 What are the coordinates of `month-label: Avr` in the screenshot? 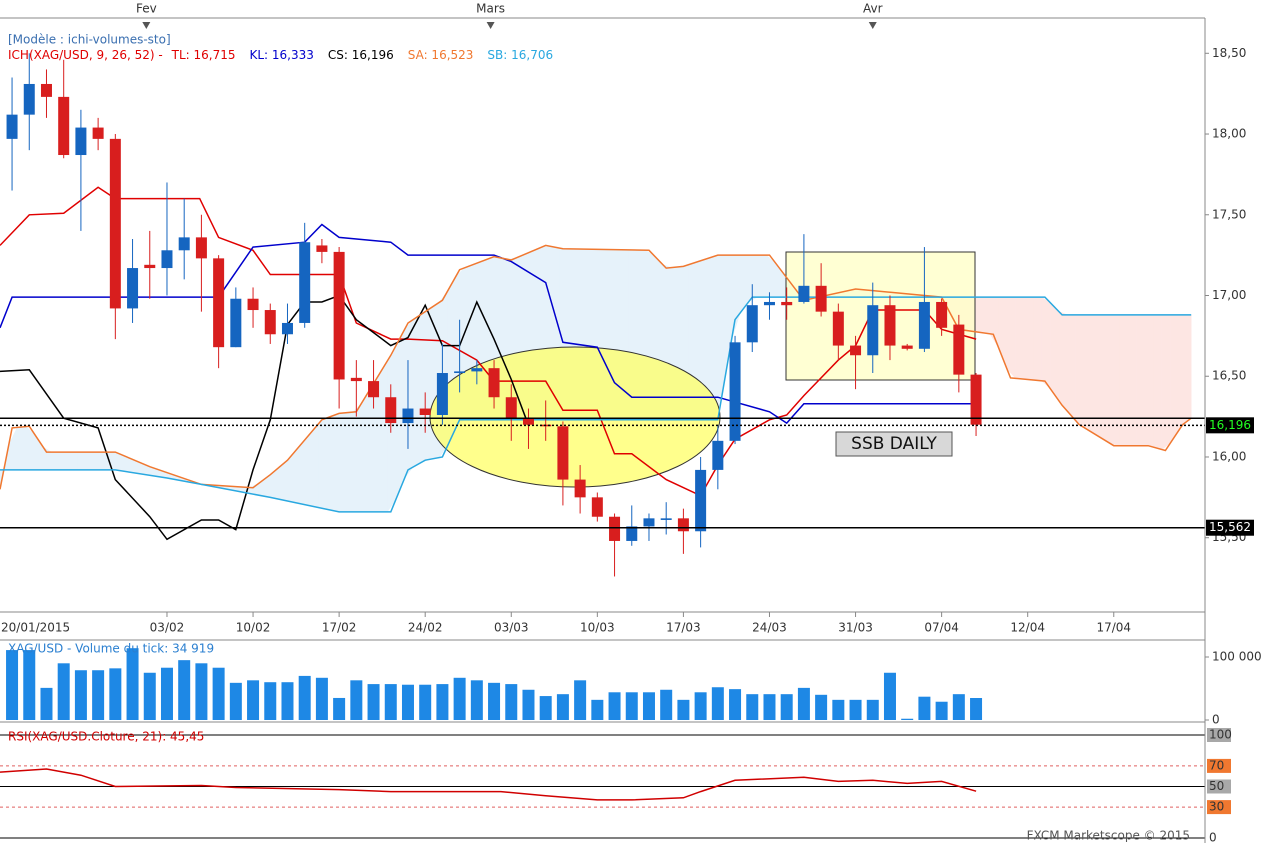 It's located at (873, 9).